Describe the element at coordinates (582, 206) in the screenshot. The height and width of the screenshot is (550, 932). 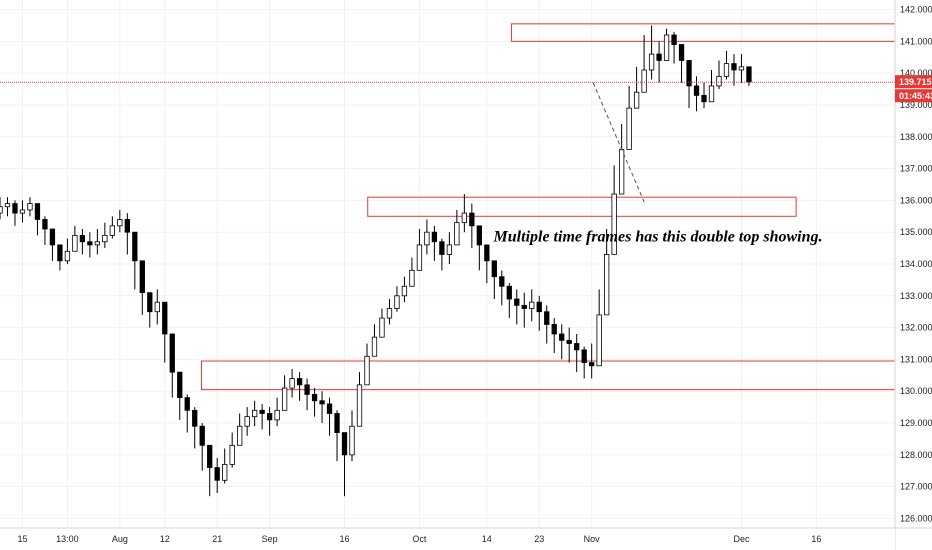
I see `middle-zone` at that location.